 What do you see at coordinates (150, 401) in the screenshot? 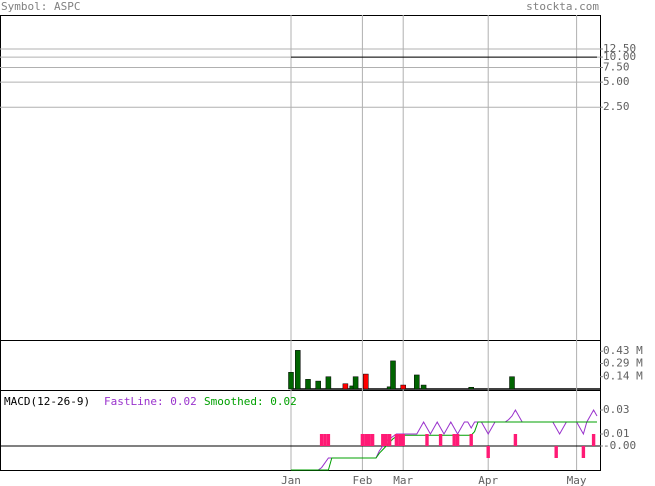
I see `legend-label: FastLine: 0.02` at bounding box center [150, 401].